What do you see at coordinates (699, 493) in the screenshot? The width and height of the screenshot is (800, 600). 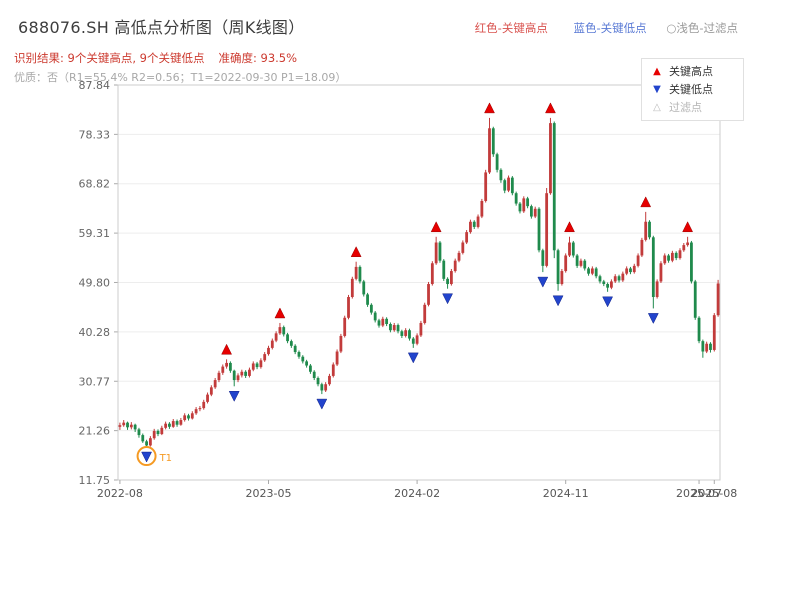 I see `svg-text: 2025-07` at bounding box center [699, 493].